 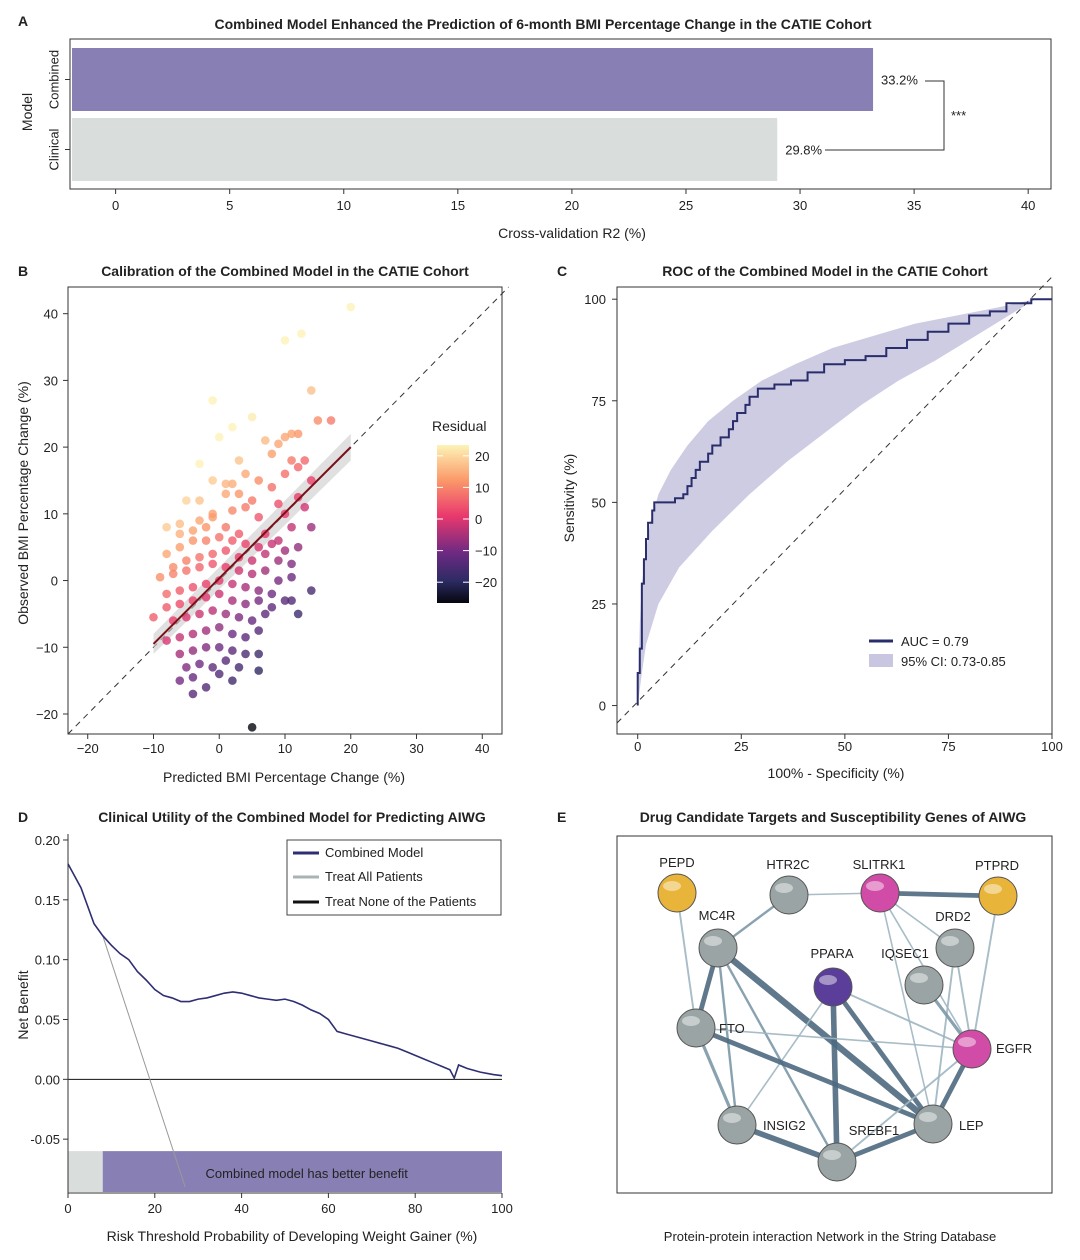 What do you see at coordinates (144, 1061) in the screenshot?
I see `treat-all-line` at bounding box center [144, 1061].